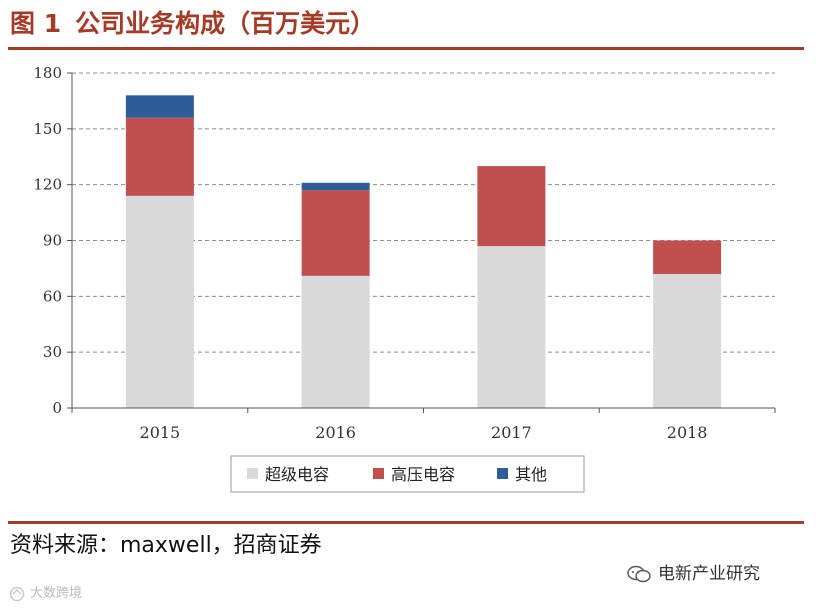 Image resolution: width=816 pixels, height=609 pixels. Describe the element at coordinates (52, 241) in the screenshot. I see `y-tick-label: 90` at that location.